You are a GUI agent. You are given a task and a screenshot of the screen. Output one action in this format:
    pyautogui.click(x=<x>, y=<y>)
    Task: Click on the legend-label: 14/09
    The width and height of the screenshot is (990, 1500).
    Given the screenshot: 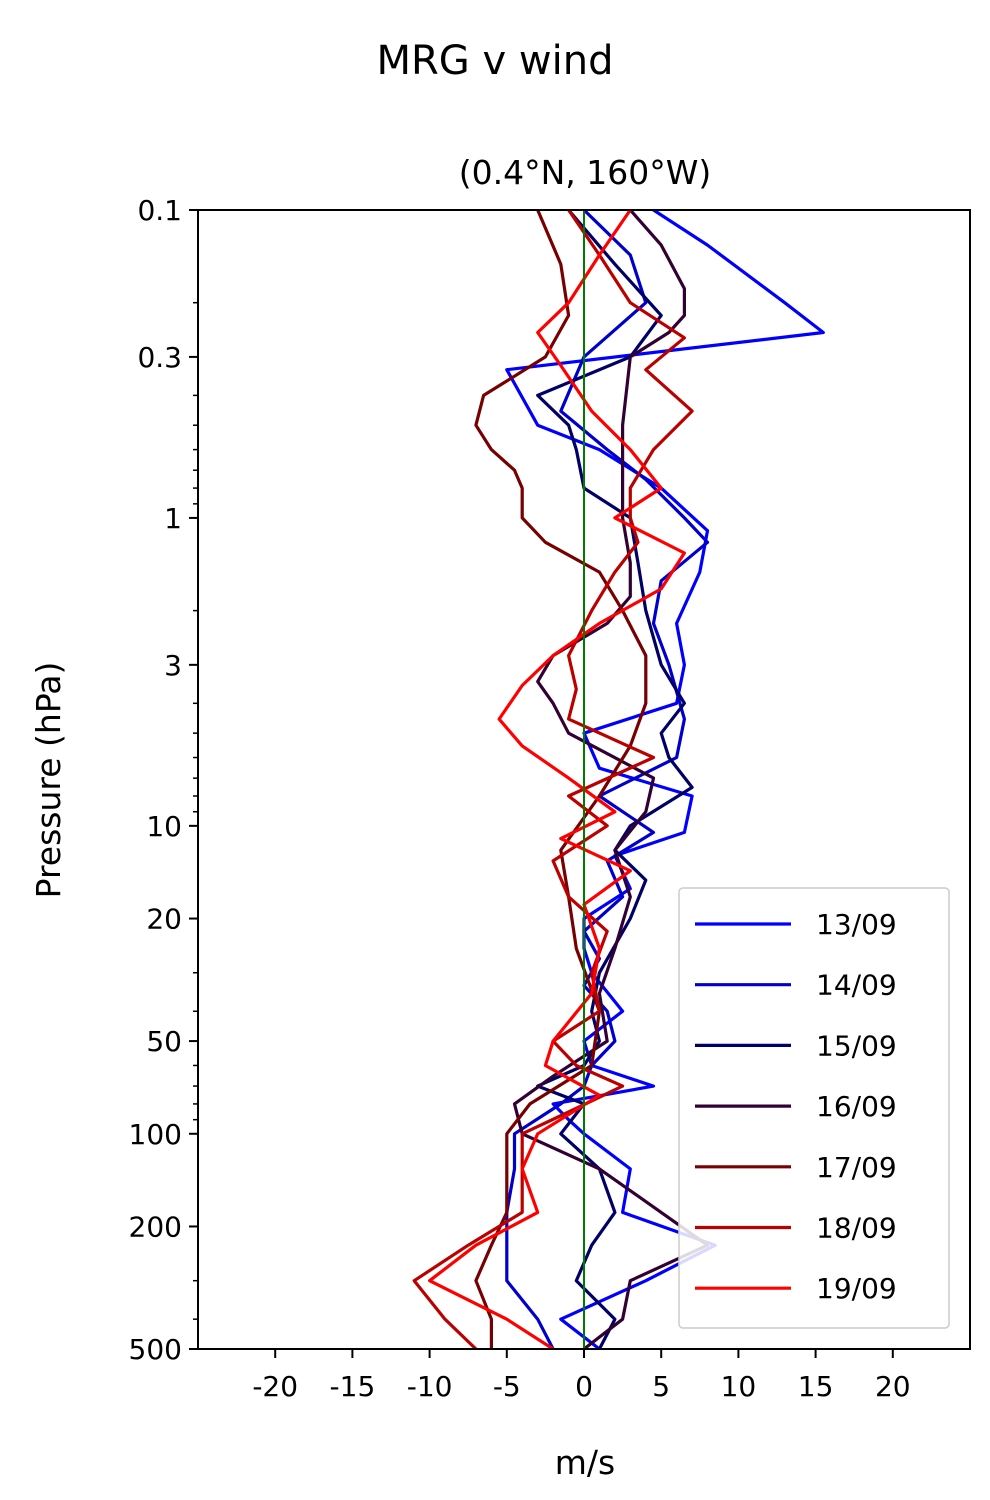 What is the action you would take?
    pyautogui.click(x=856, y=985)
    